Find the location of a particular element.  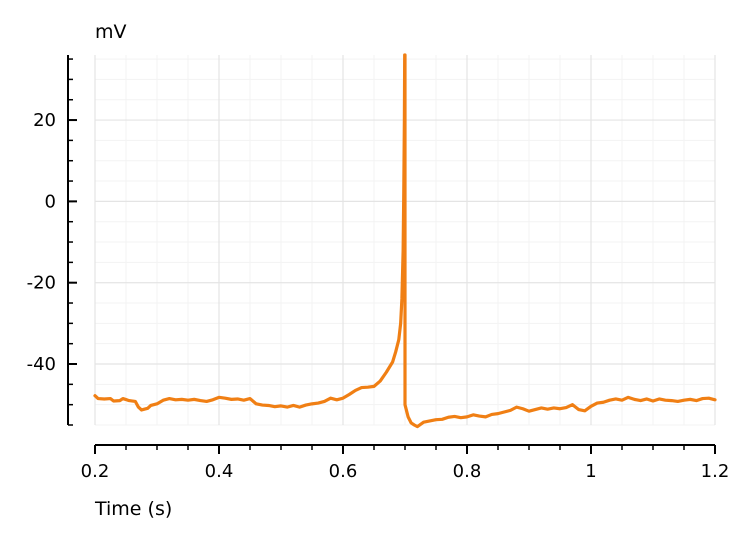

x-tick-label: 0.6 is located at coordinates (343, 471).